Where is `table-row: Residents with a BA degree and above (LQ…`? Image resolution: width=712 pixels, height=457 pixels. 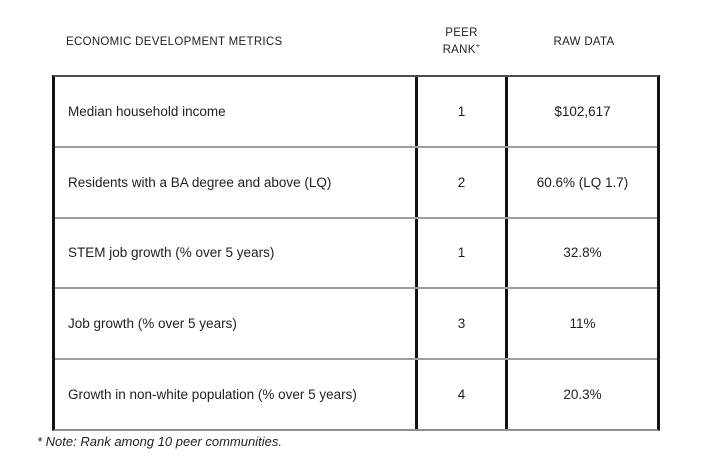 table-row: Residents with a BA degree and above (LQ… is located at coordinates (356, 183).